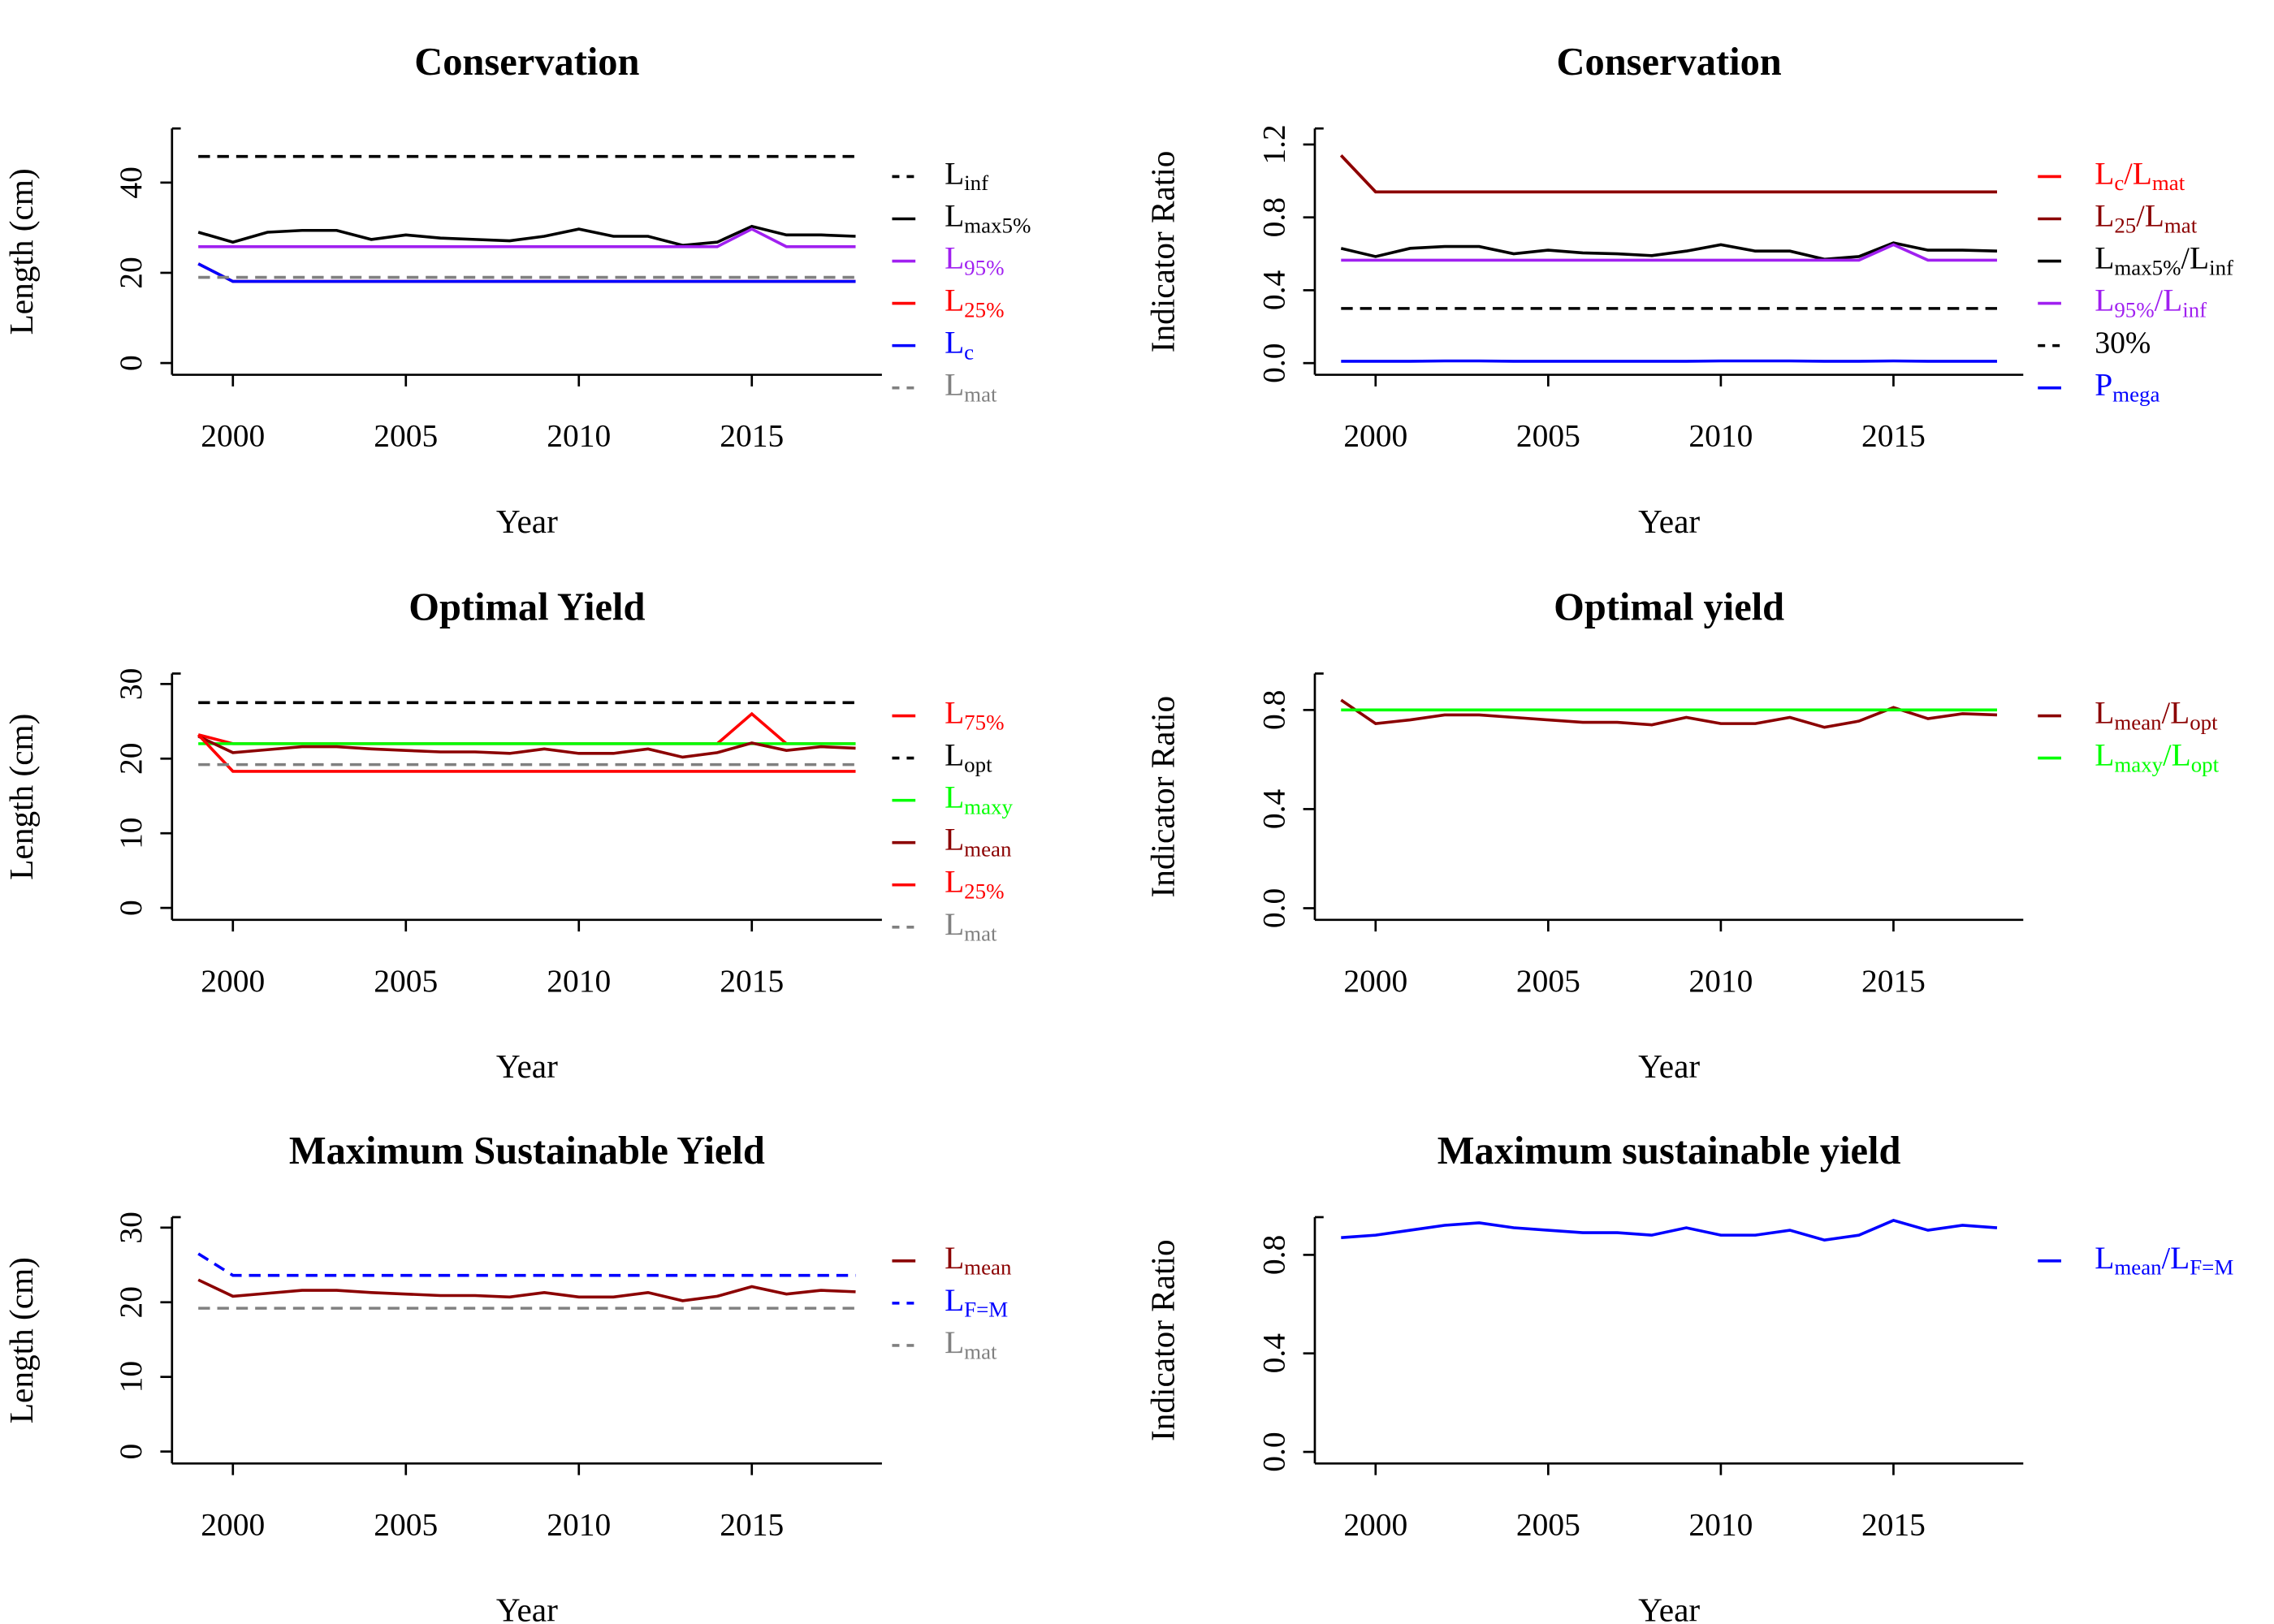 This screenshot has height=1624, width=2274. What do you see at coordinates (2125, 225) in the screenshot?
I see `legend-subscript: 25` at bounding box center [2125, 225].